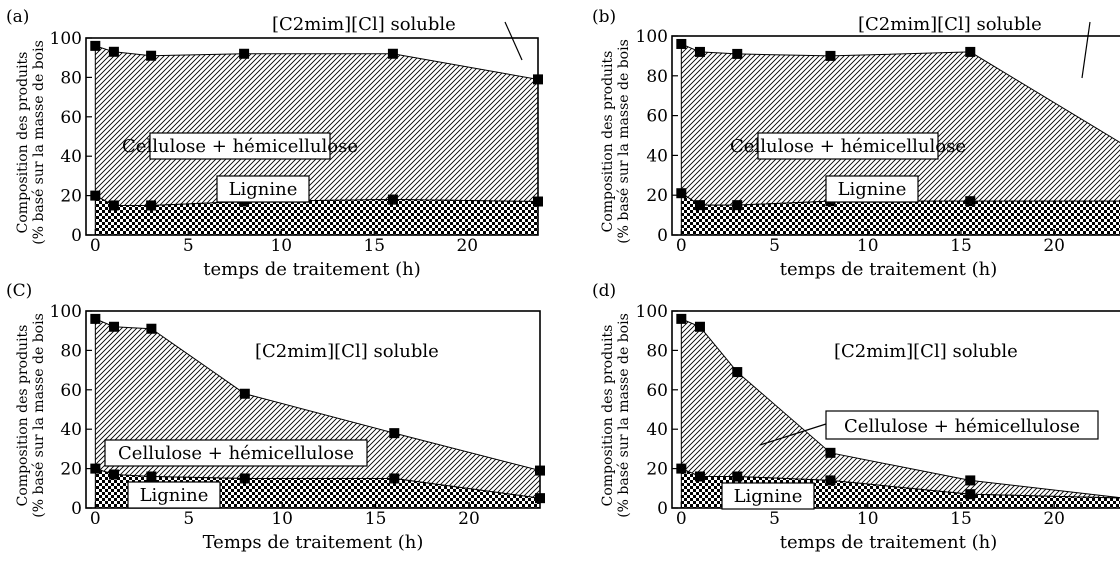  I want to click on panel-label: (d), so click(604, 291).